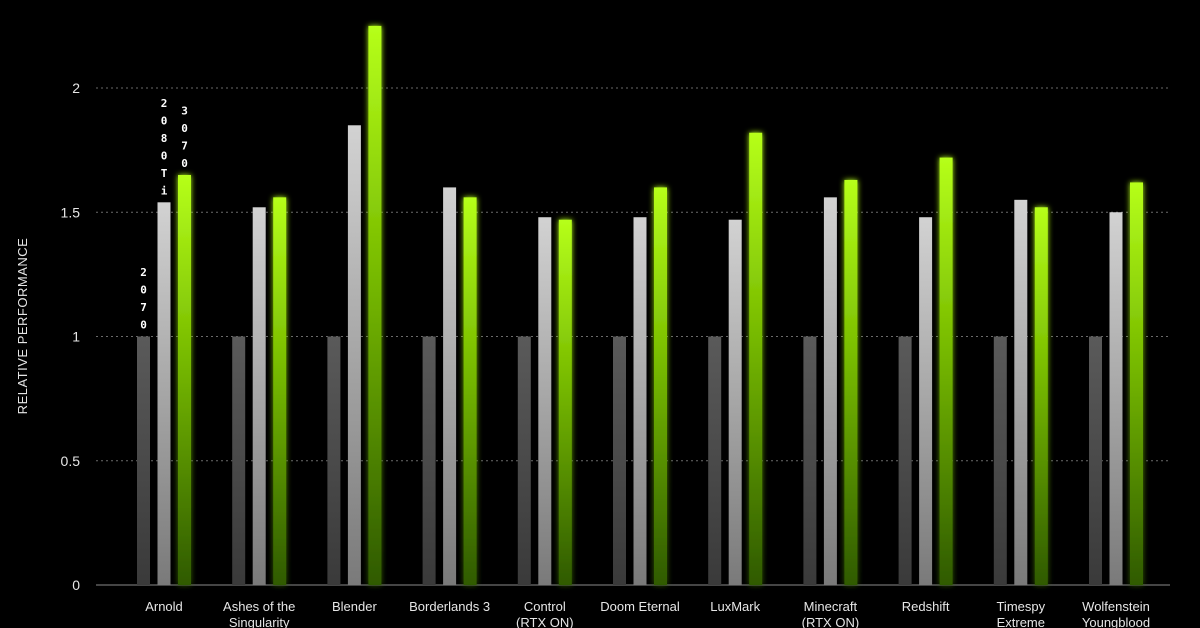 This screenshot has width=1200, height=628. Describe the element at coordinates (449, 606) in the screenshot. I see `category-label: Borderlands 3` at that location.